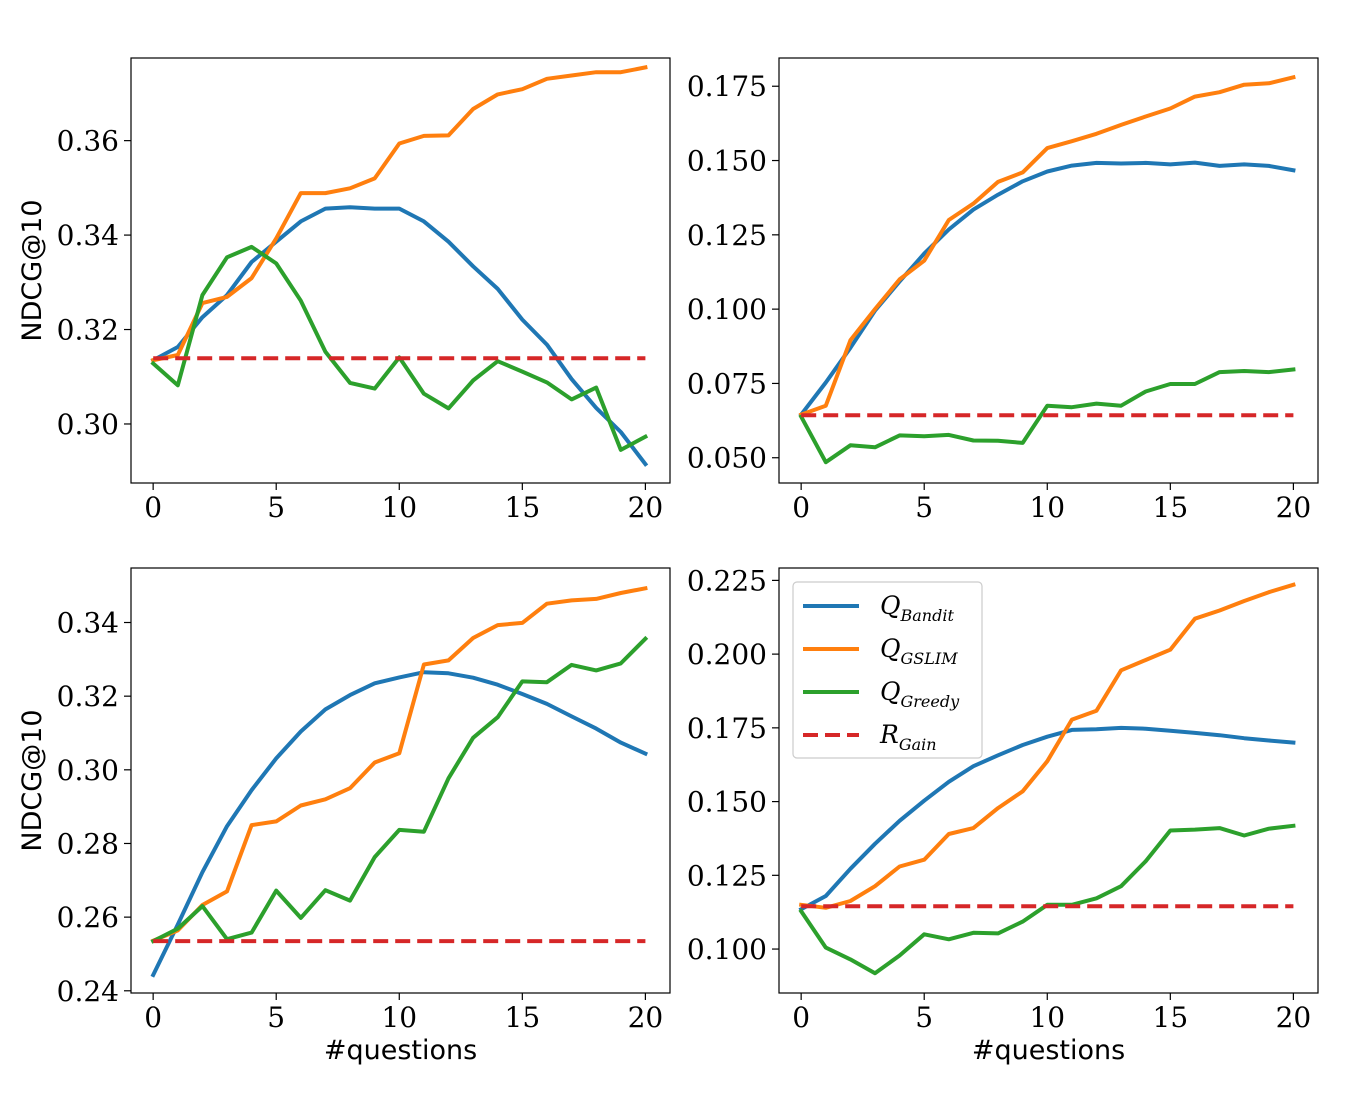  Describe the element at coordinates (930, 658) in the screenshot. I see `legend-sub: GSLIM` at that location.